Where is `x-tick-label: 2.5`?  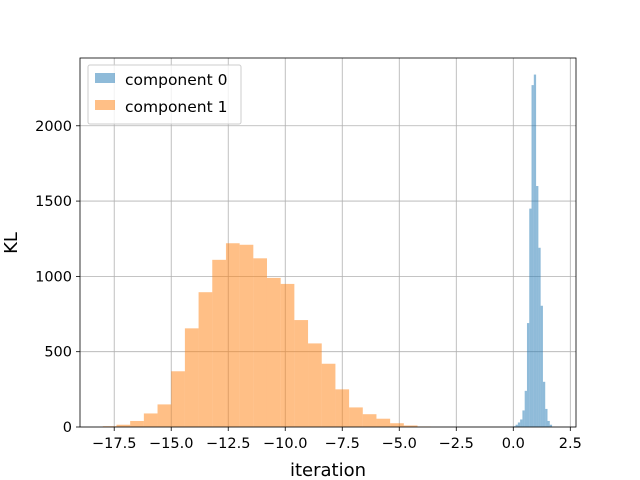 x-tick-label: 2.5 is located at coordinates (570, 444).